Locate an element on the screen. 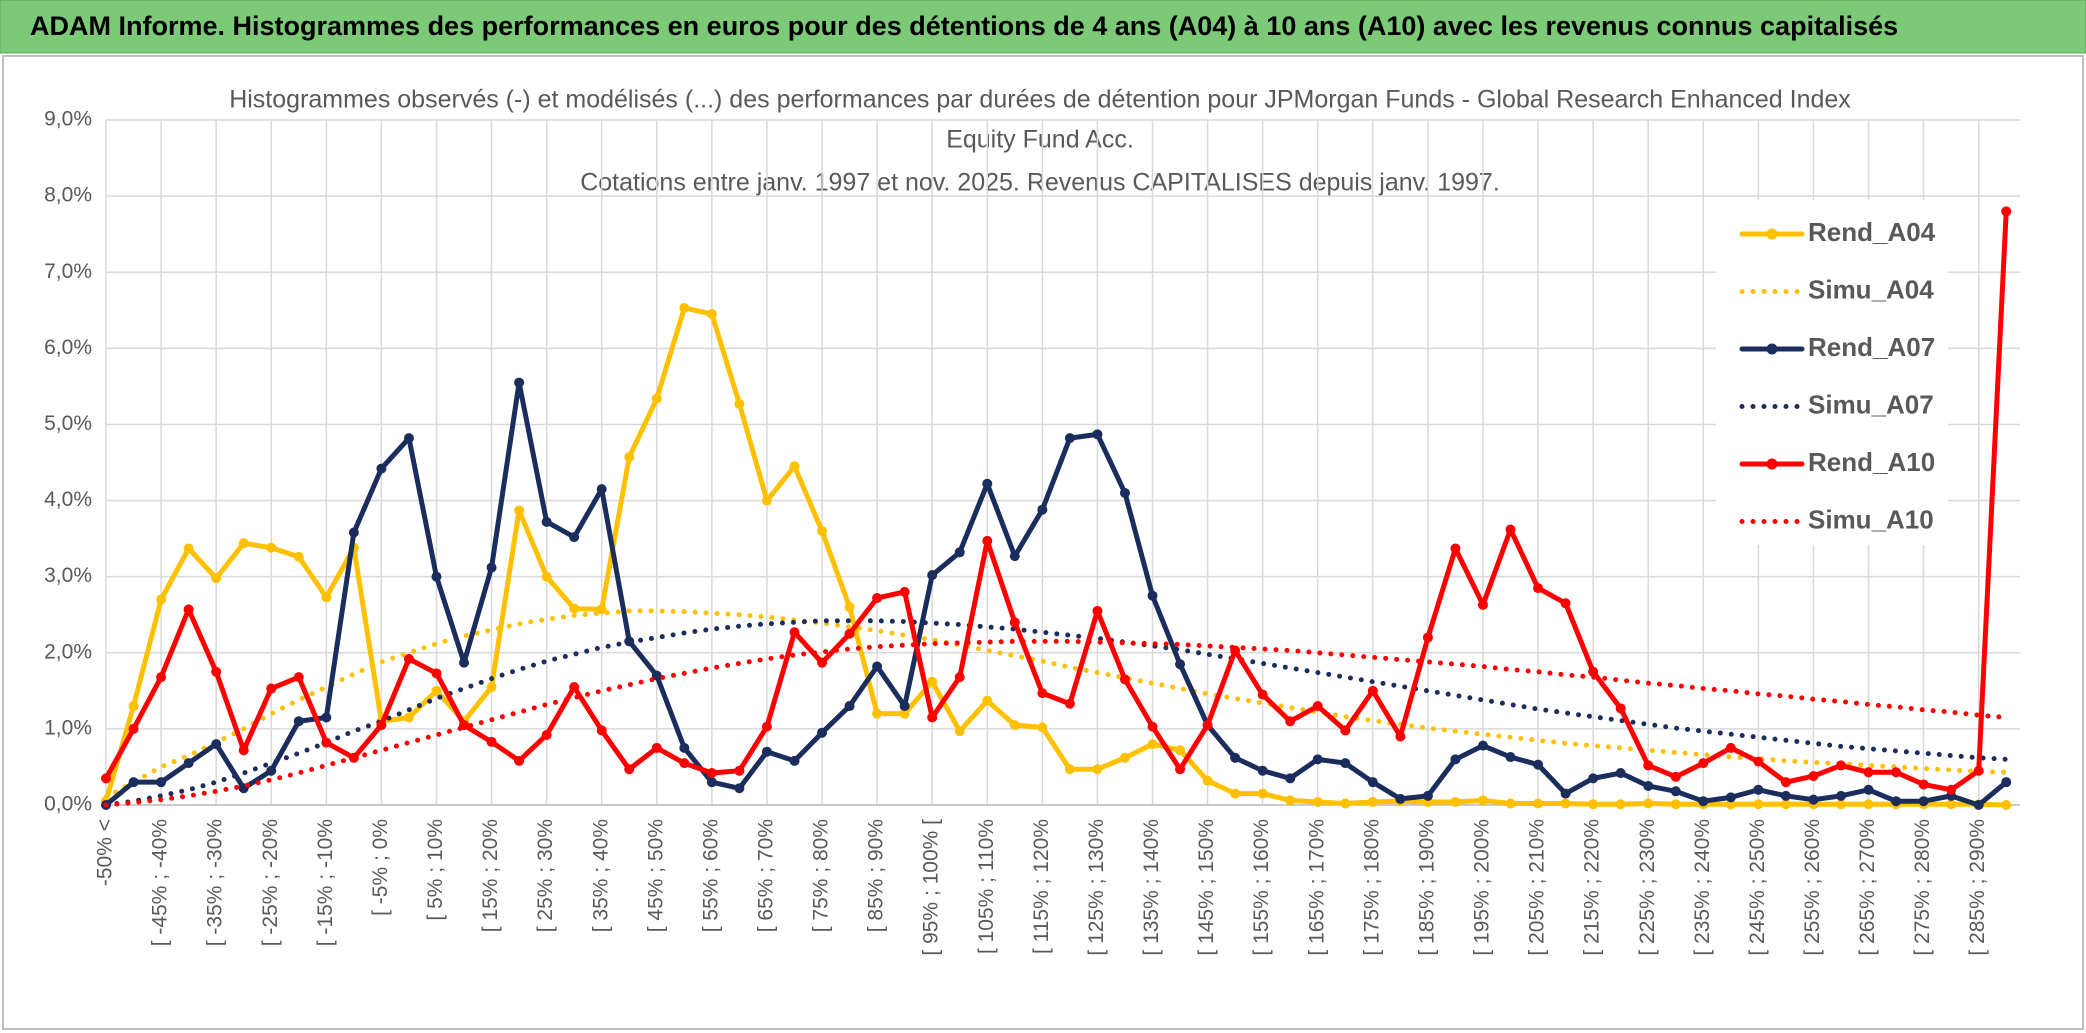  x-tick-label: [ 285% ; 290% is located at coordinates (1977, 887).